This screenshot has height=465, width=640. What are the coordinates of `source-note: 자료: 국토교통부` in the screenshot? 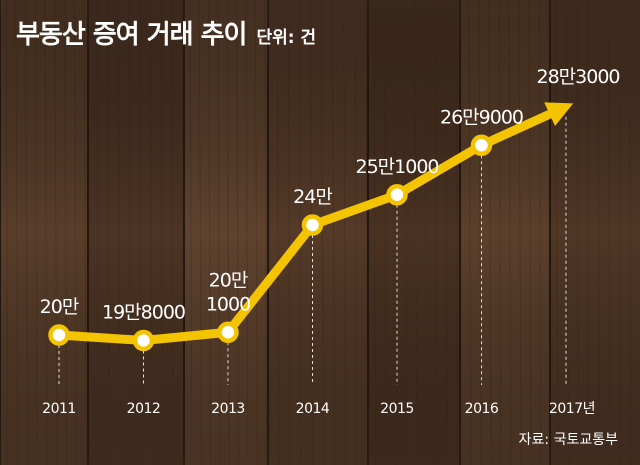 It's located at (568, 440).